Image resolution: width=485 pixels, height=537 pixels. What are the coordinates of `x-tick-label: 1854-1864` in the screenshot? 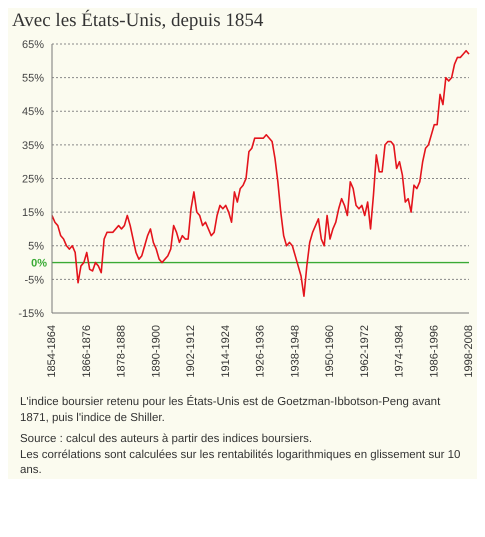 It's located at (52, 351).